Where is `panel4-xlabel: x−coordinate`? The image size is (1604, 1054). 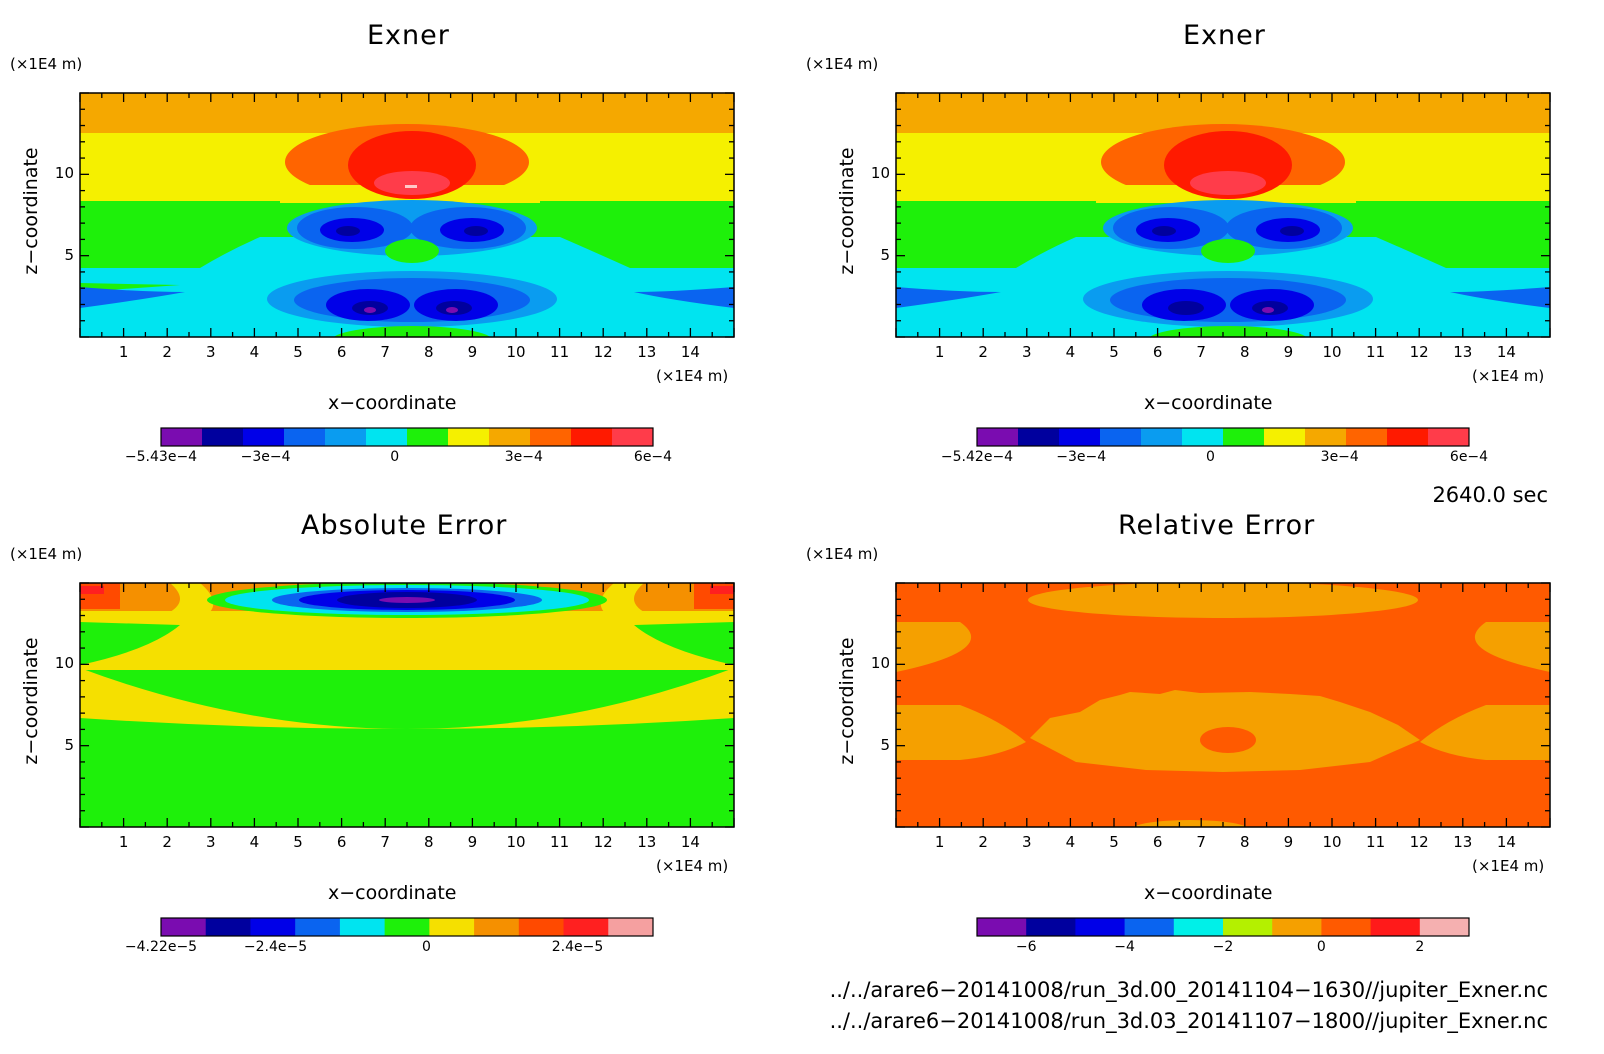
panel4-xlabel: x−coordinate is located at coordinates (1208, 893).